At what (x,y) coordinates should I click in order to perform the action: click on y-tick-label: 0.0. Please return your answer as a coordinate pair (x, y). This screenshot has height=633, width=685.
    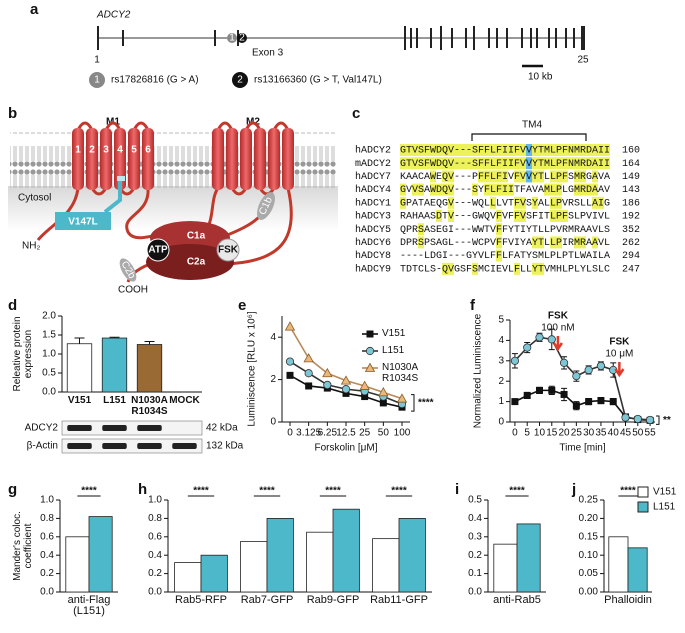
    Looking at the image, I should click on (47, 592).